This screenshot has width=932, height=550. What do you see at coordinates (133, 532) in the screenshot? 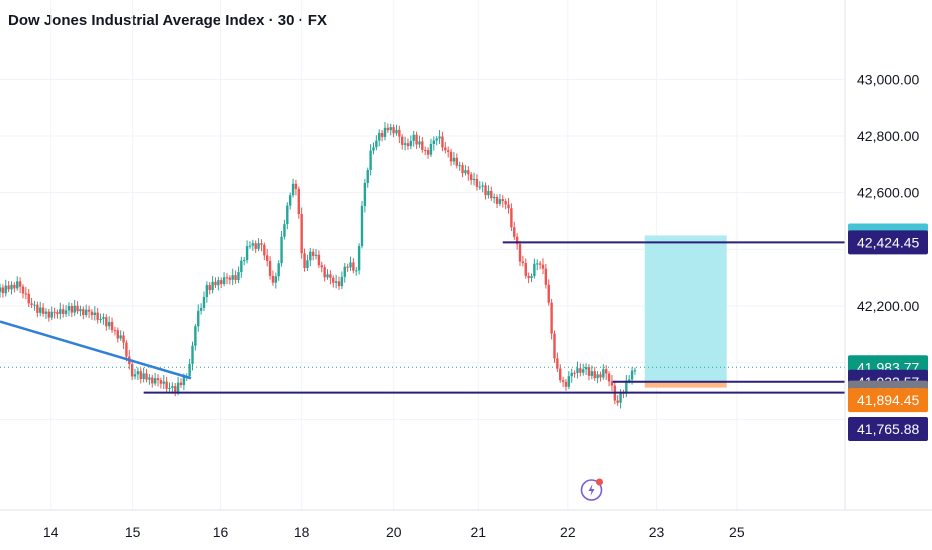
I see `x-tick-label: 15` at bounding box center [133, 532].